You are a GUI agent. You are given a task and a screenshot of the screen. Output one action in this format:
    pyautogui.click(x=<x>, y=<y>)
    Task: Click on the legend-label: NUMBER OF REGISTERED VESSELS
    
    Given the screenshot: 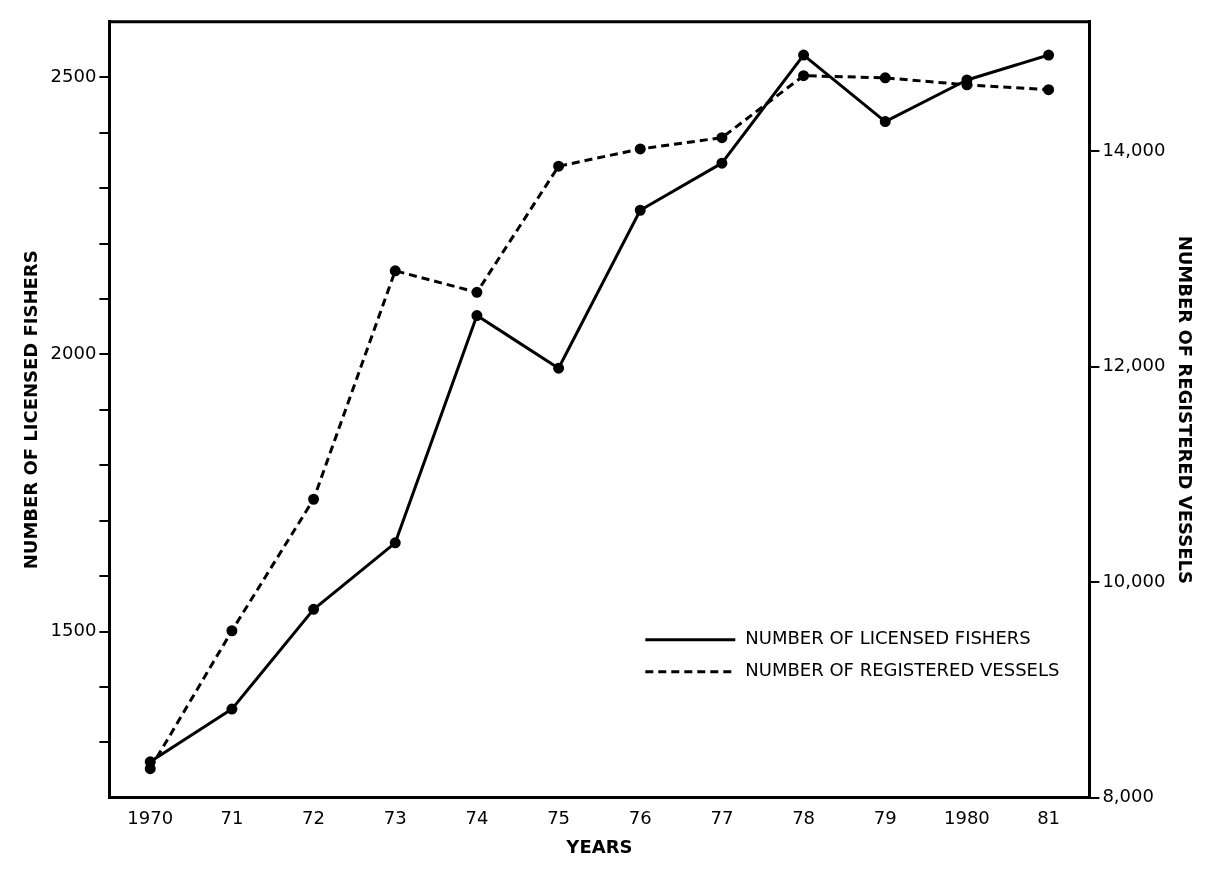 What is the action you would take?
    pyautogui.click(x=902, y=670)
    